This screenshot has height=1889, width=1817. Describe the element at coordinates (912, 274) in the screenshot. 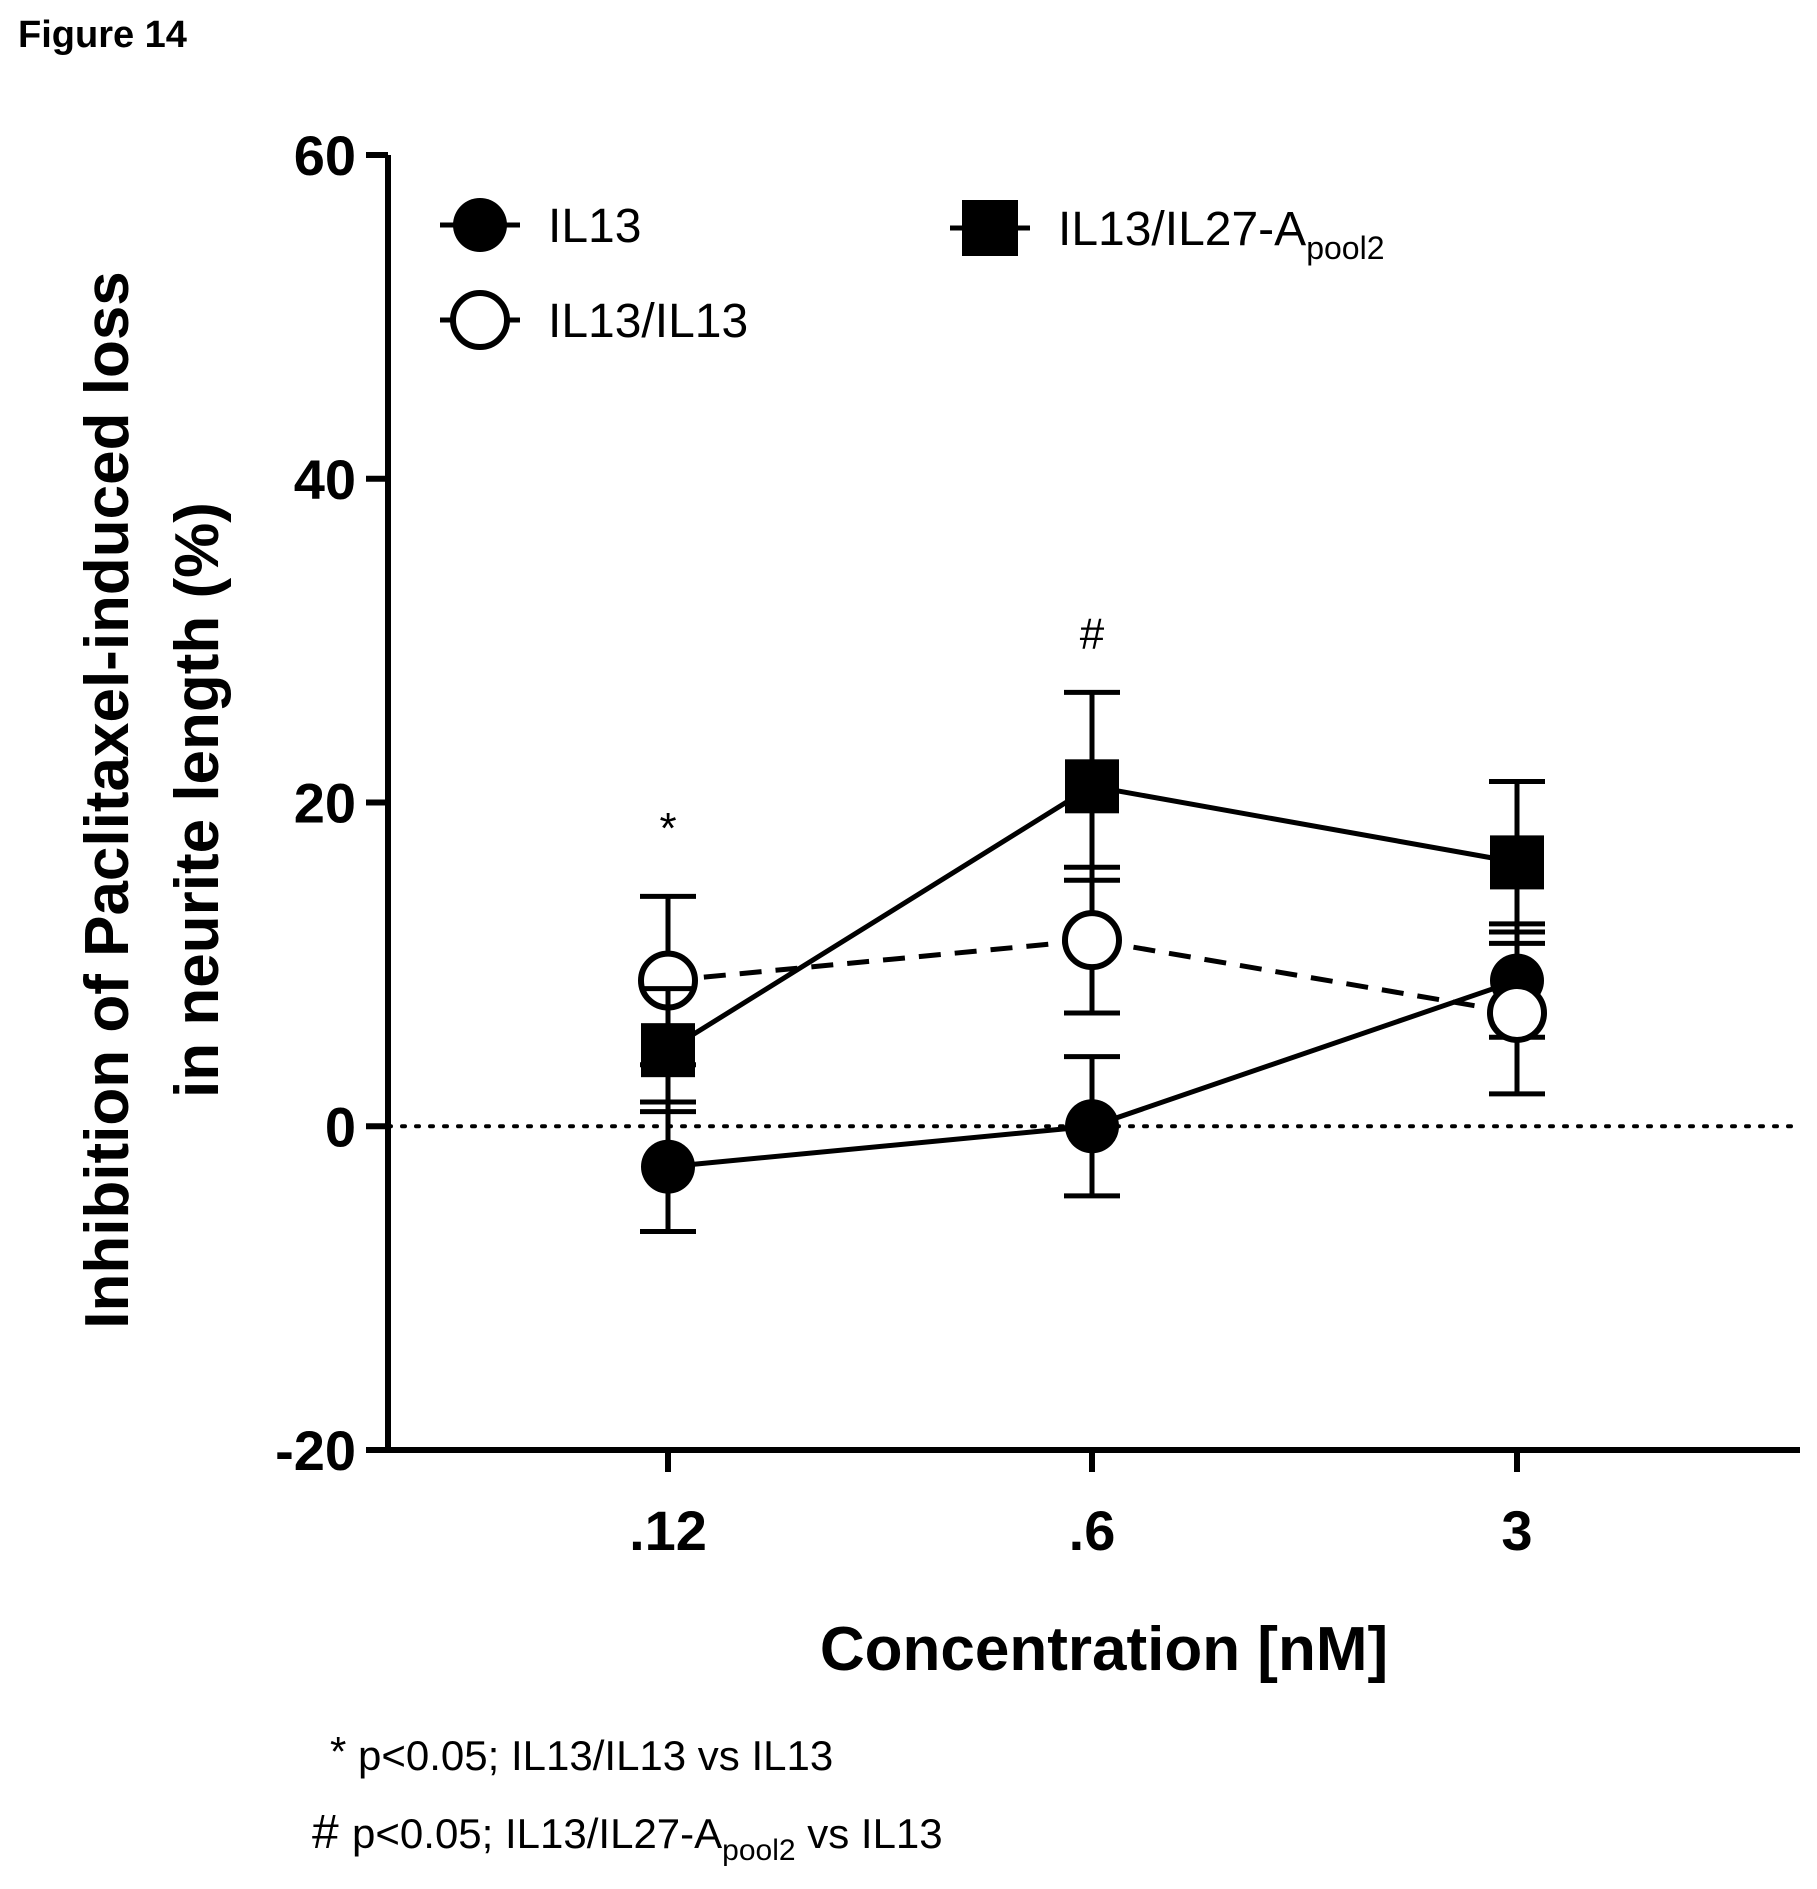

I see `legend: IL13 IL13/IL13 IL13/IL27-Apool2` at that location.